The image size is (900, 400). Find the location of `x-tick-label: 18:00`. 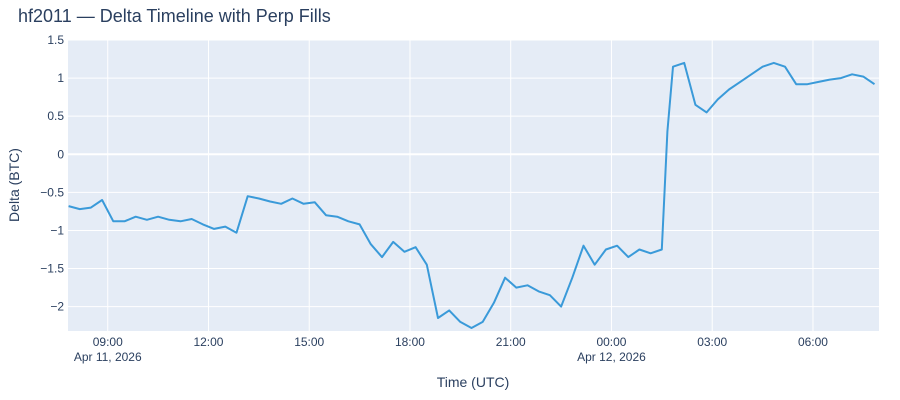

x-tick-label: 18:00 is located at coordinates (410, 342).